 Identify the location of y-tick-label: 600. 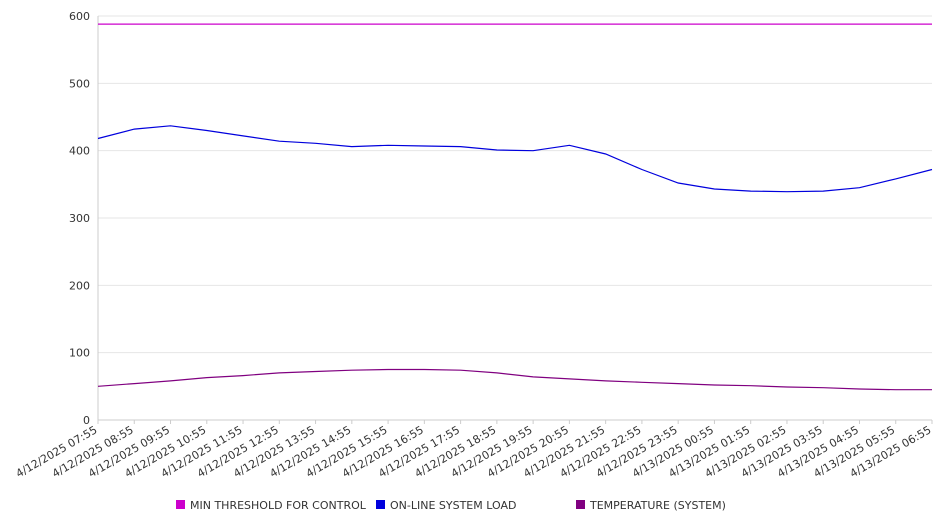
(79, 16).